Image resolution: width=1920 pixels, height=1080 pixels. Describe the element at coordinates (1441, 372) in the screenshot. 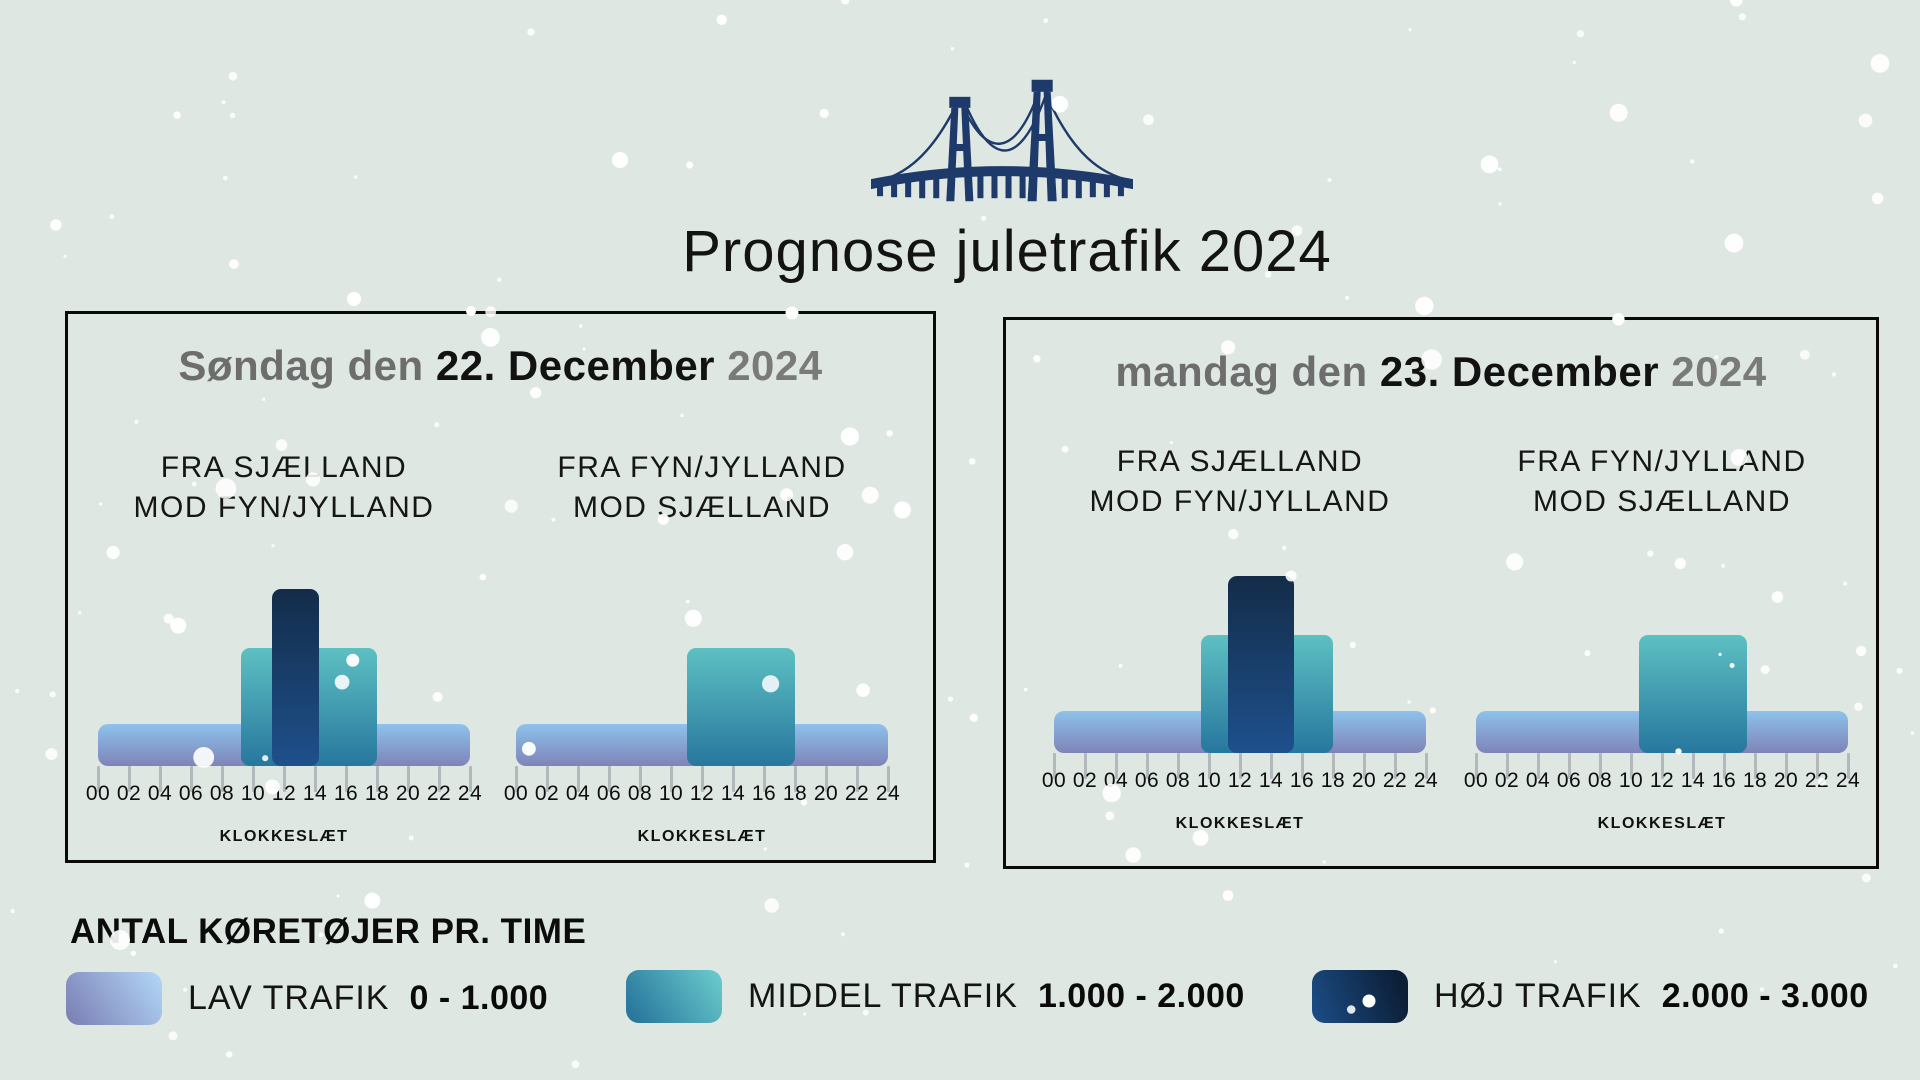

I see `panel-date: mandag den 23. December 2024` at that location.